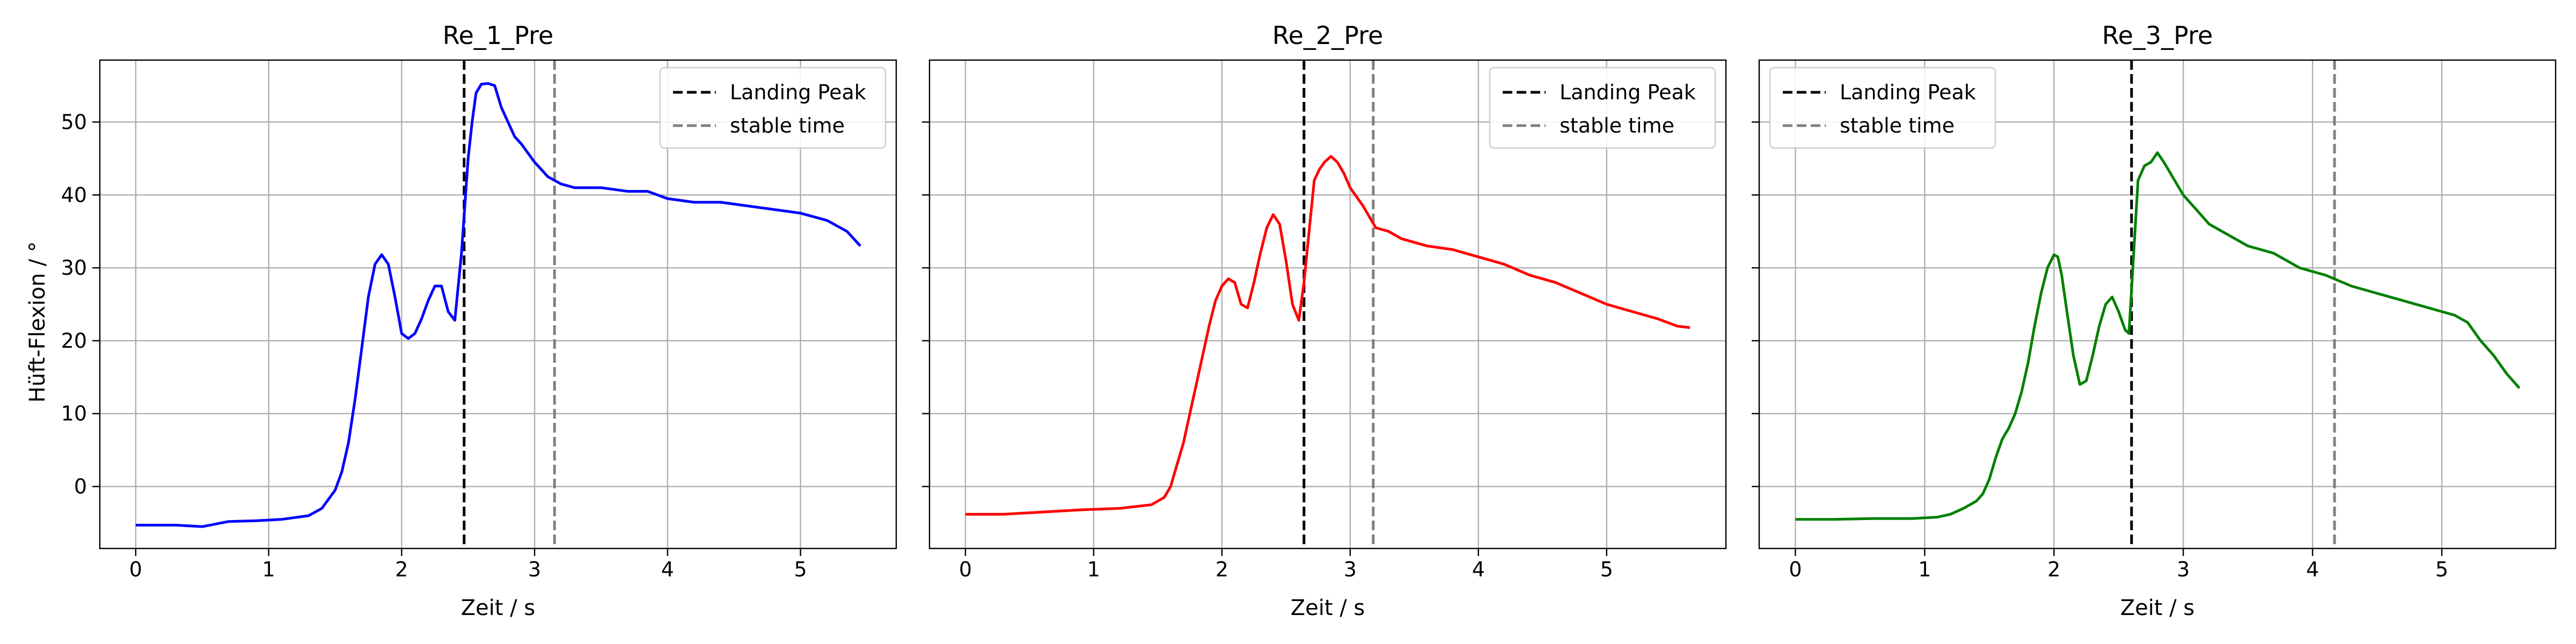 This screenshot has height=644, width=2576. Describe the element at coordinates (74, 195) in the screenshot. I see `y-tick-label: 40` at that location.